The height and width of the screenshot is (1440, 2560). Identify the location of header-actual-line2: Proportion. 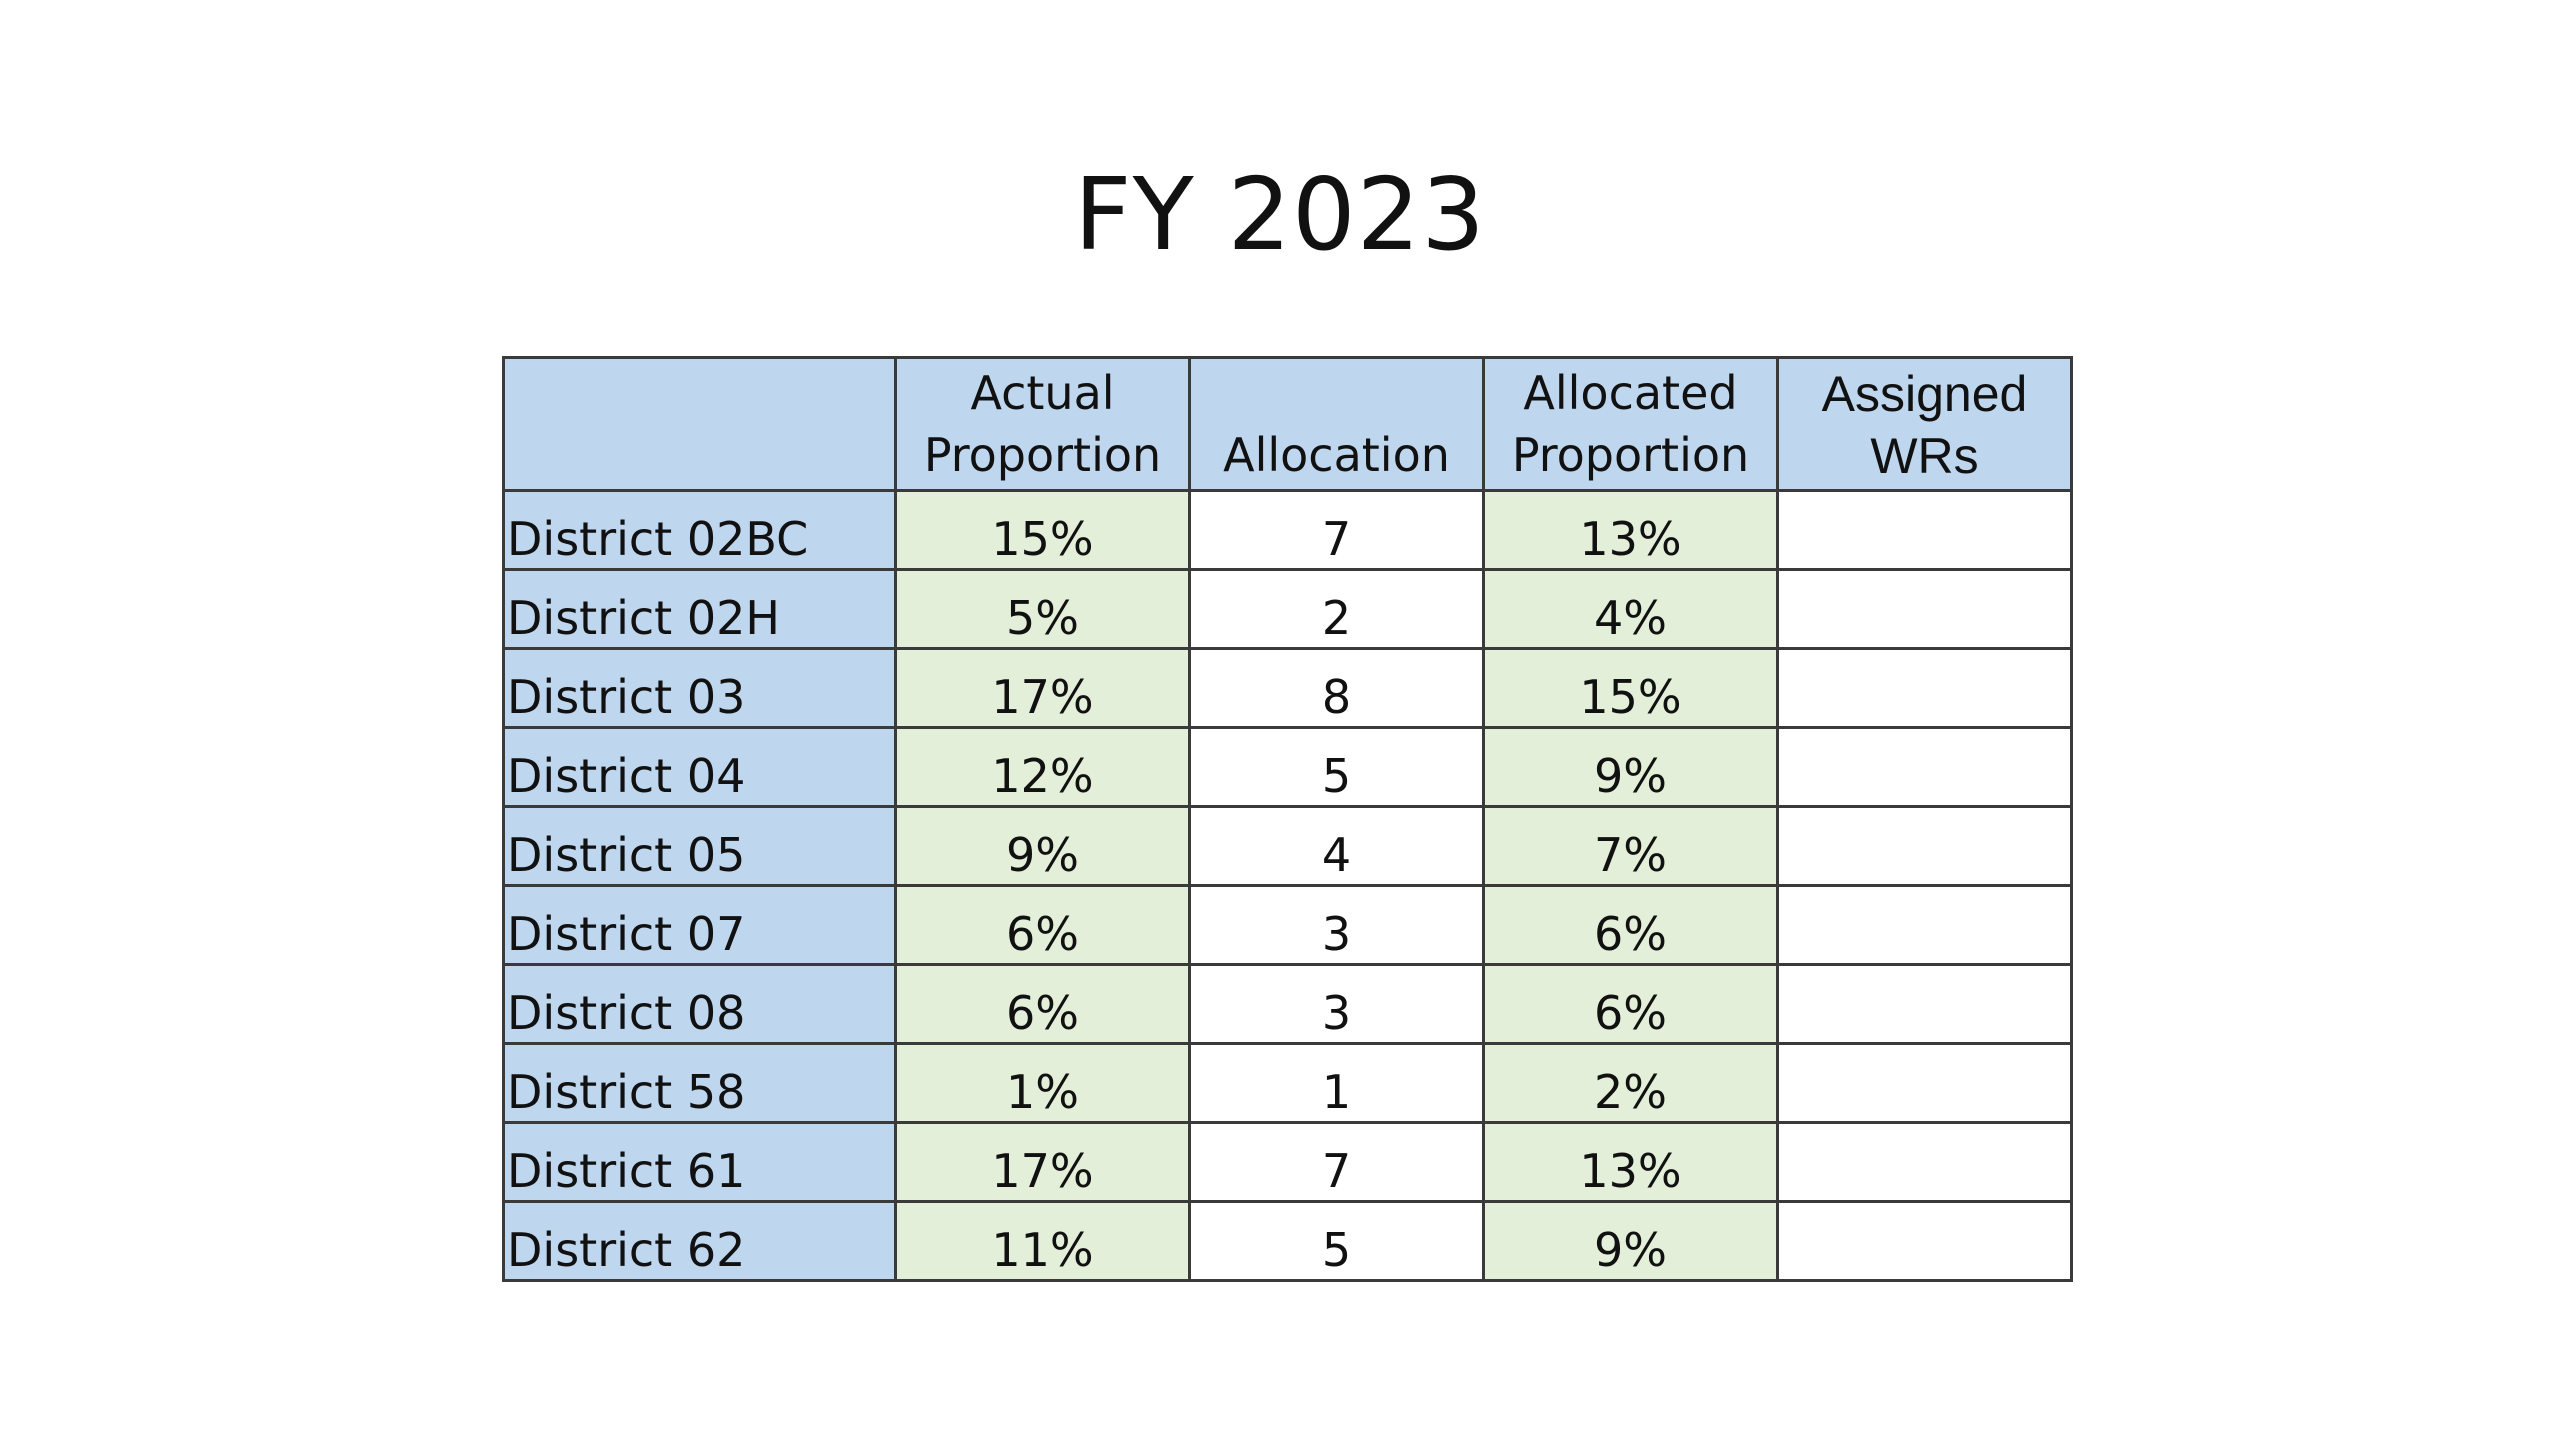
(1042, 455).